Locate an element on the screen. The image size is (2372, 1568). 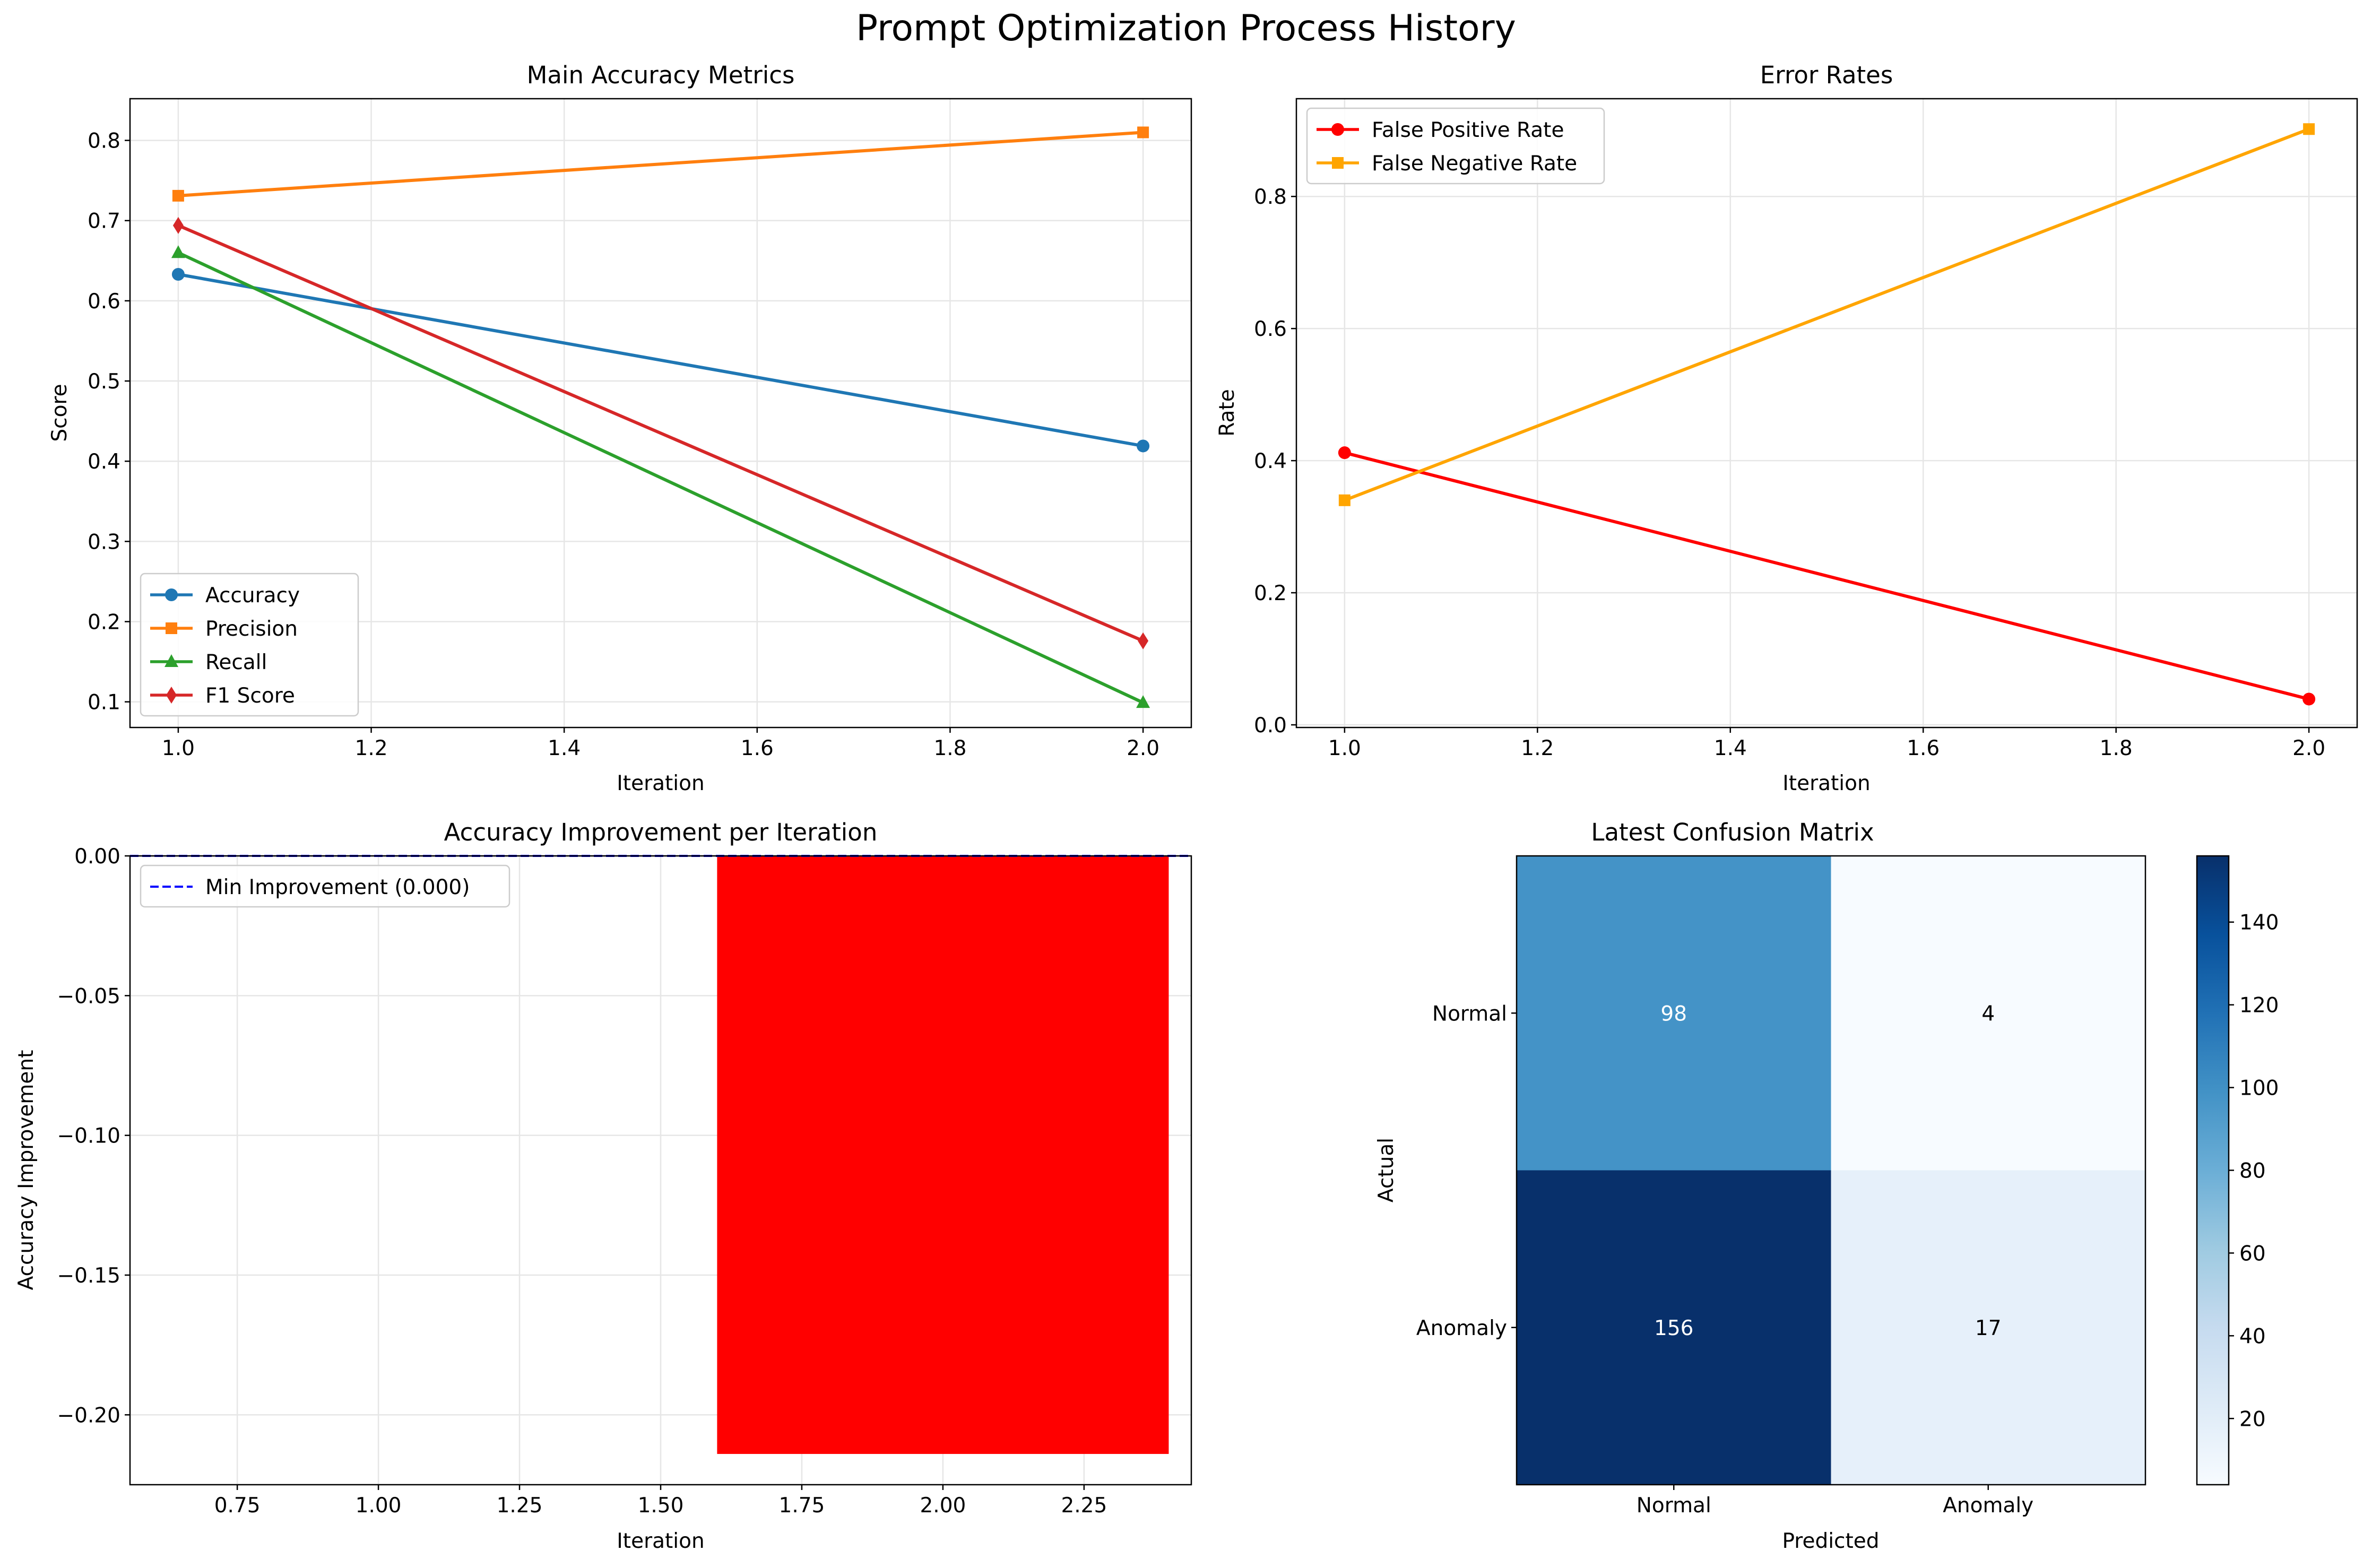
error-rates-legend: False Positive Rate False Negative Rate is located at coordinates (1455, 146).